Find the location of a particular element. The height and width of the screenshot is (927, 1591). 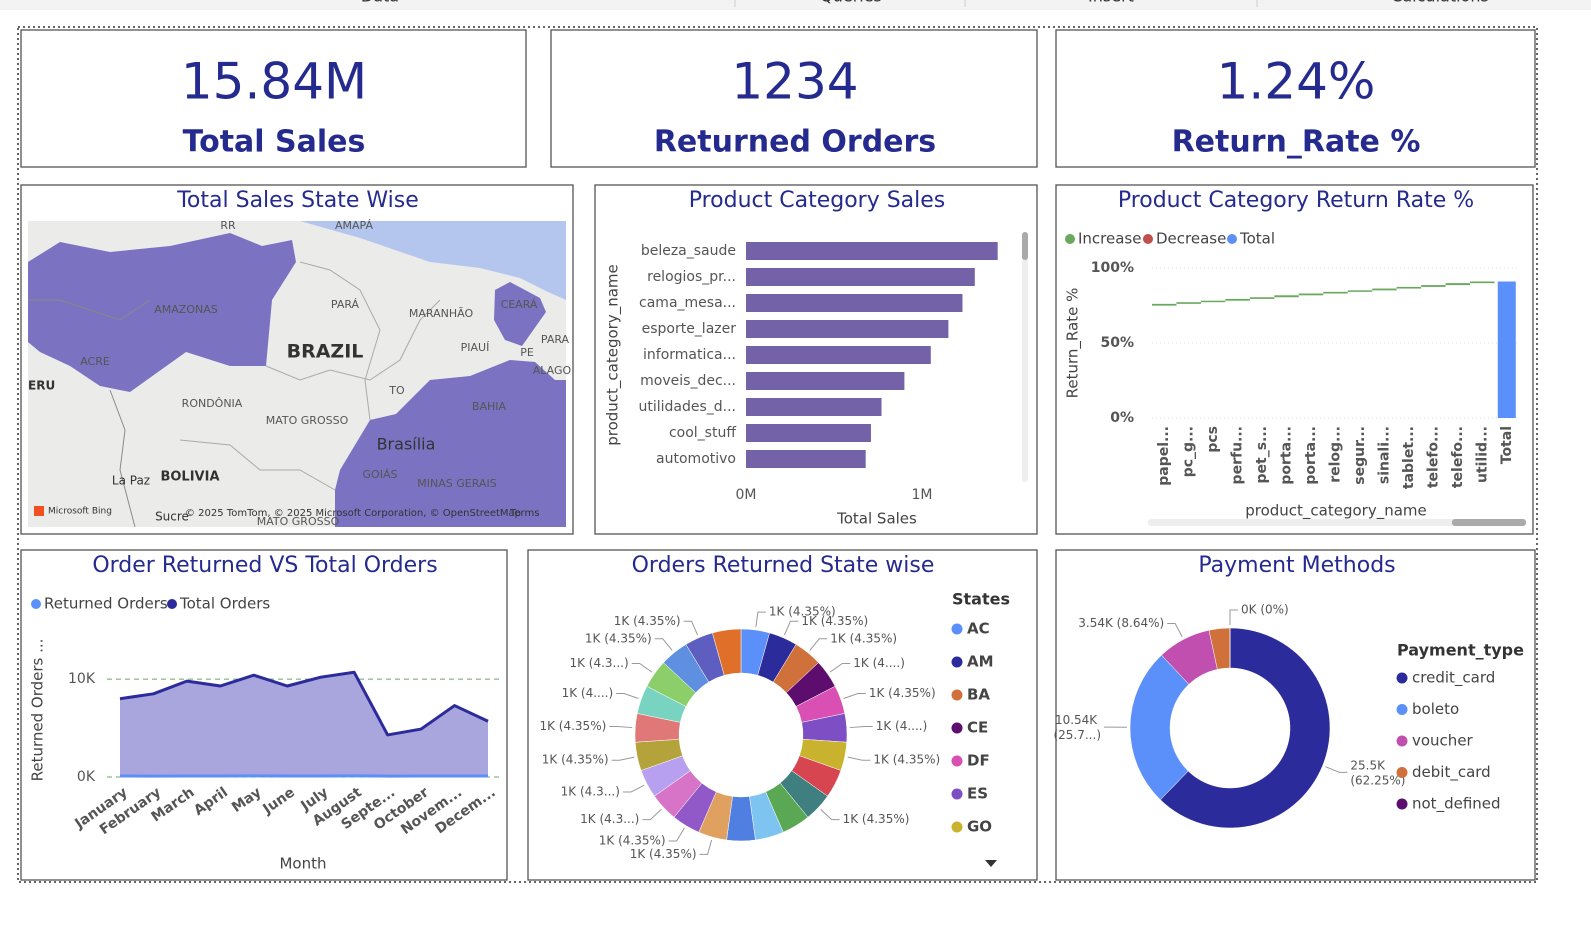

y-tick-label: automotivo is located at coordinates (696, 459).